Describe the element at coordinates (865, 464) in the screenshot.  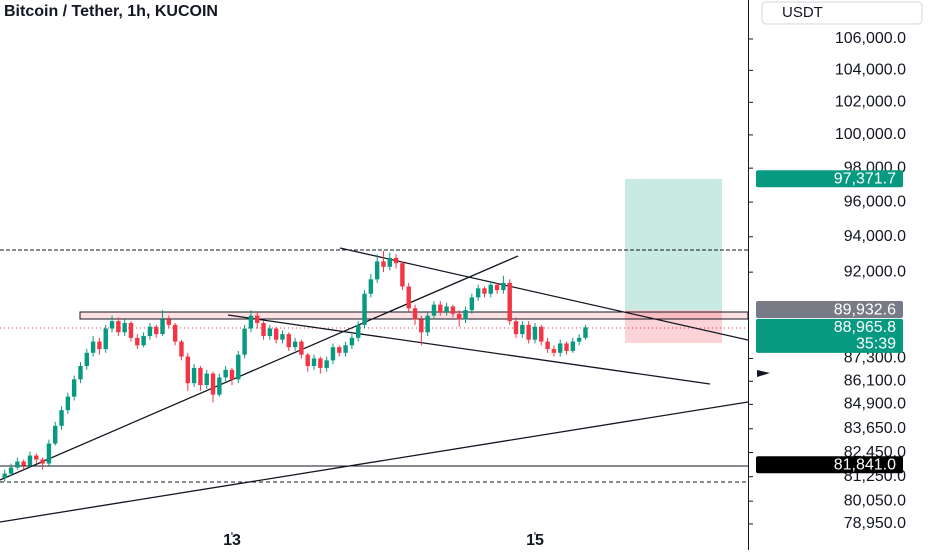
I see `price-badge-label: 81,841.0` at that location.